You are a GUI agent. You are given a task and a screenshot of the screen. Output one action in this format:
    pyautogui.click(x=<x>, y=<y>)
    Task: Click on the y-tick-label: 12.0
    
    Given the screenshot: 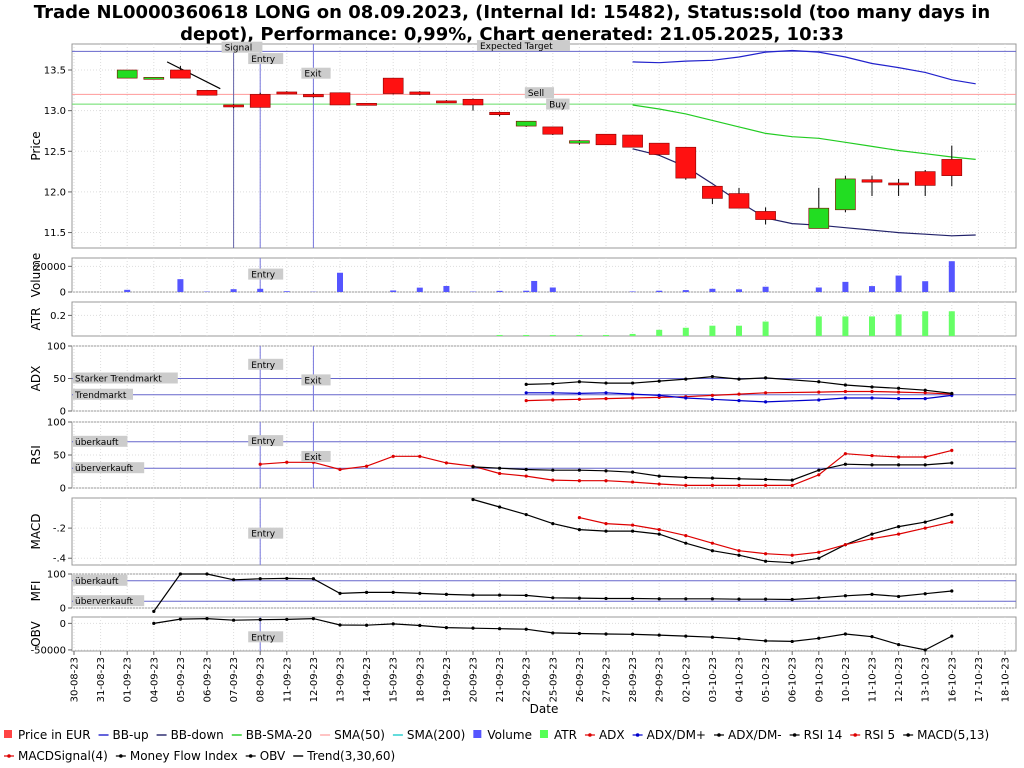 What is the action you would take?
    pyautogui.click(x=55, y=192)
    